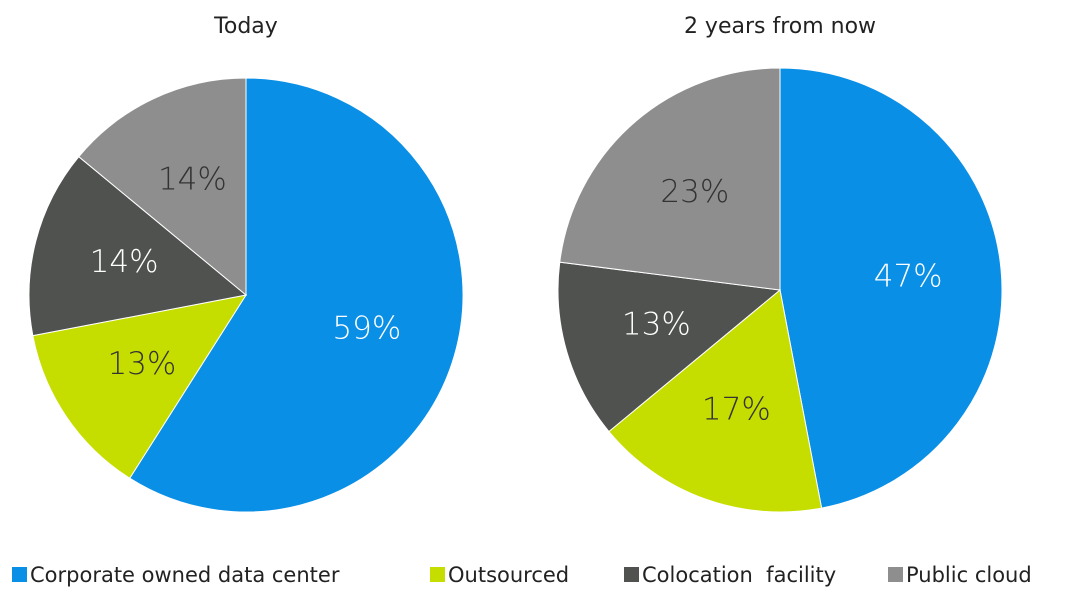 The image size is (1067, 589). I want to click on data-label: 47%, so click(908, 276).